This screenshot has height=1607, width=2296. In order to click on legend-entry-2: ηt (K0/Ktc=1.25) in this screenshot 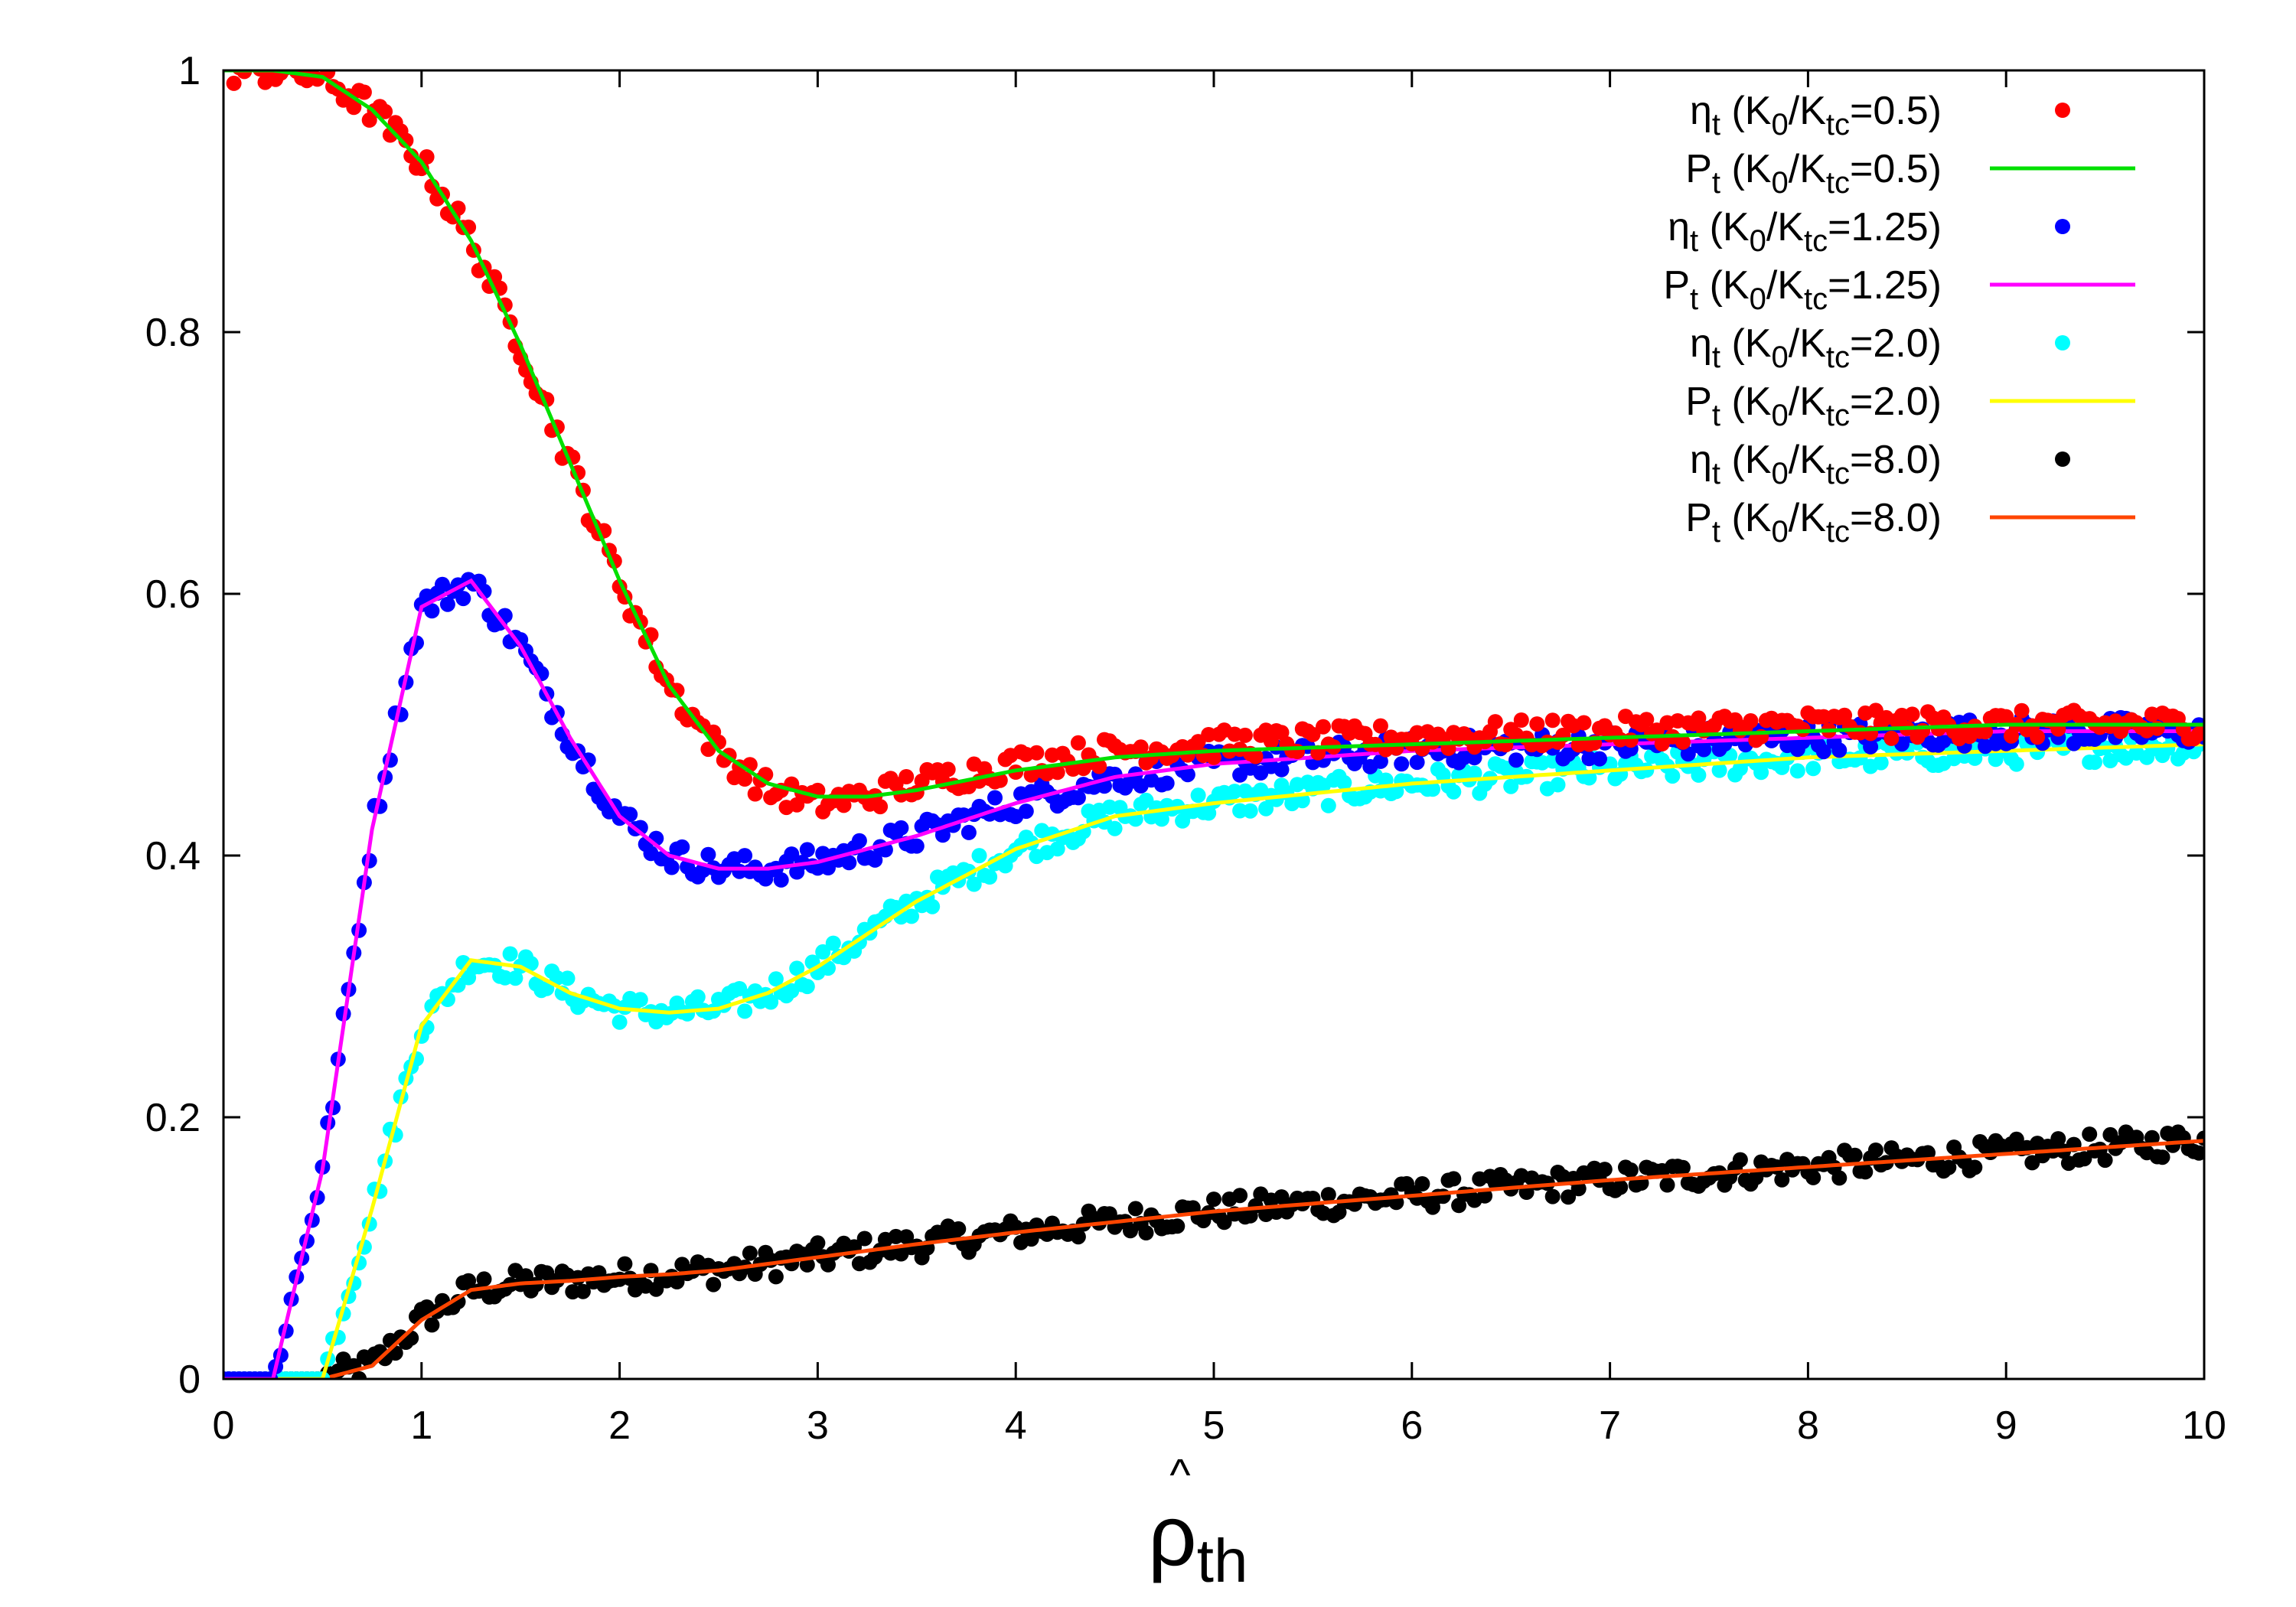, I will do `click(1869, 231)`.